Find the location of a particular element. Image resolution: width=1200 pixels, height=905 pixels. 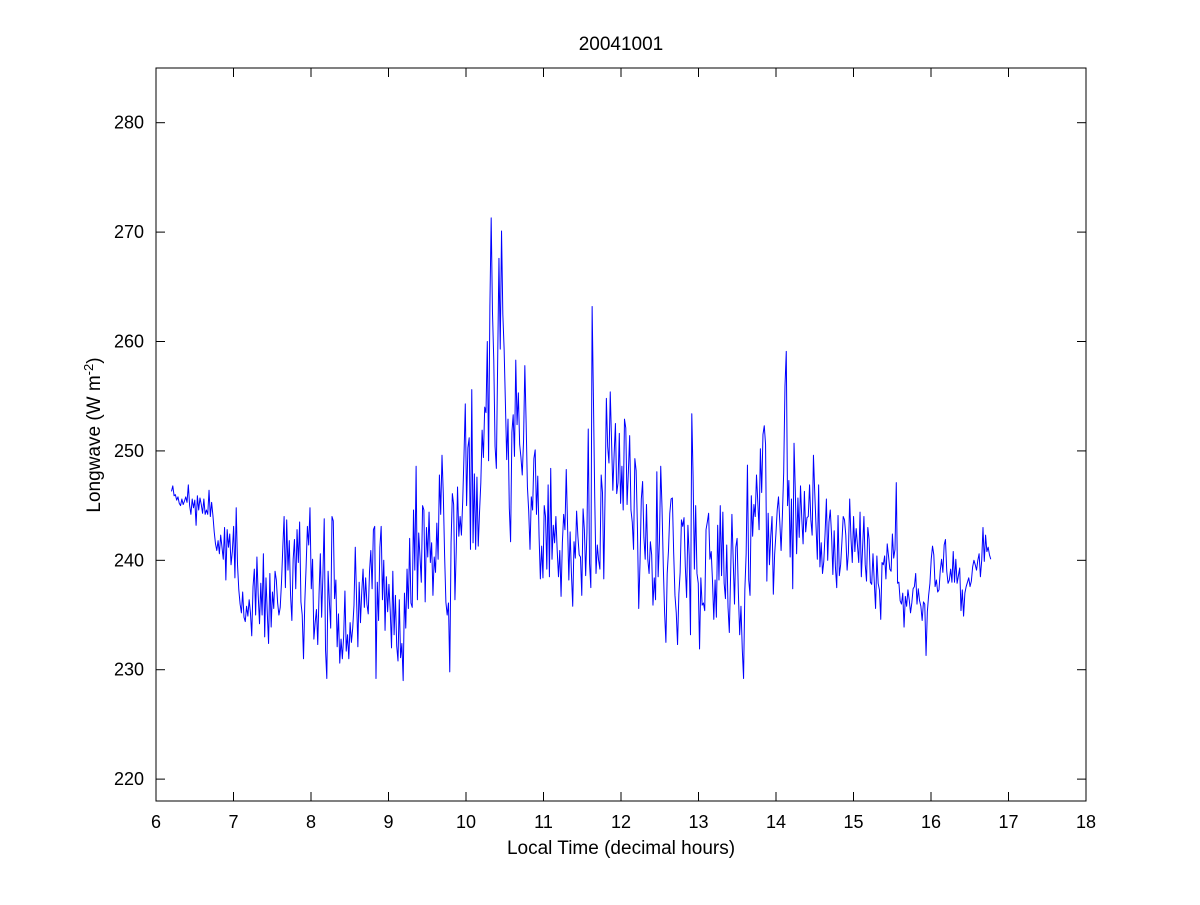

y-tick-label-220: 220 is located at coordinates (129, 779).